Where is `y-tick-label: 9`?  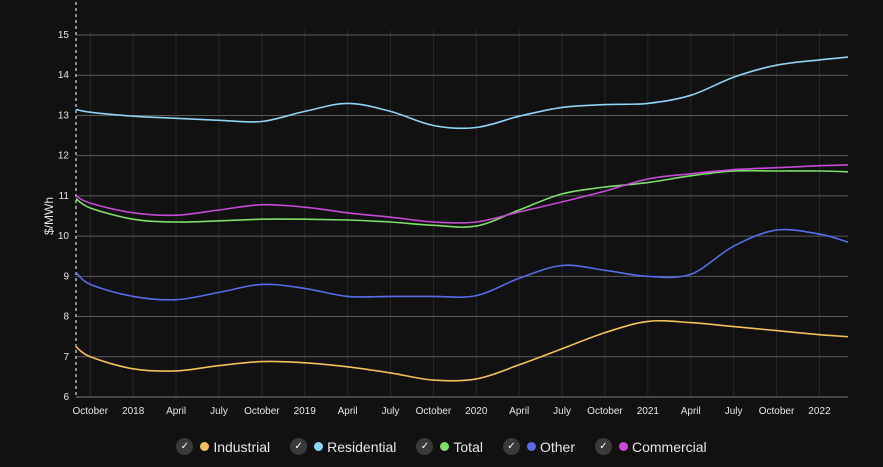 y-tick-label: 9 is located at coordinates (66, 276).